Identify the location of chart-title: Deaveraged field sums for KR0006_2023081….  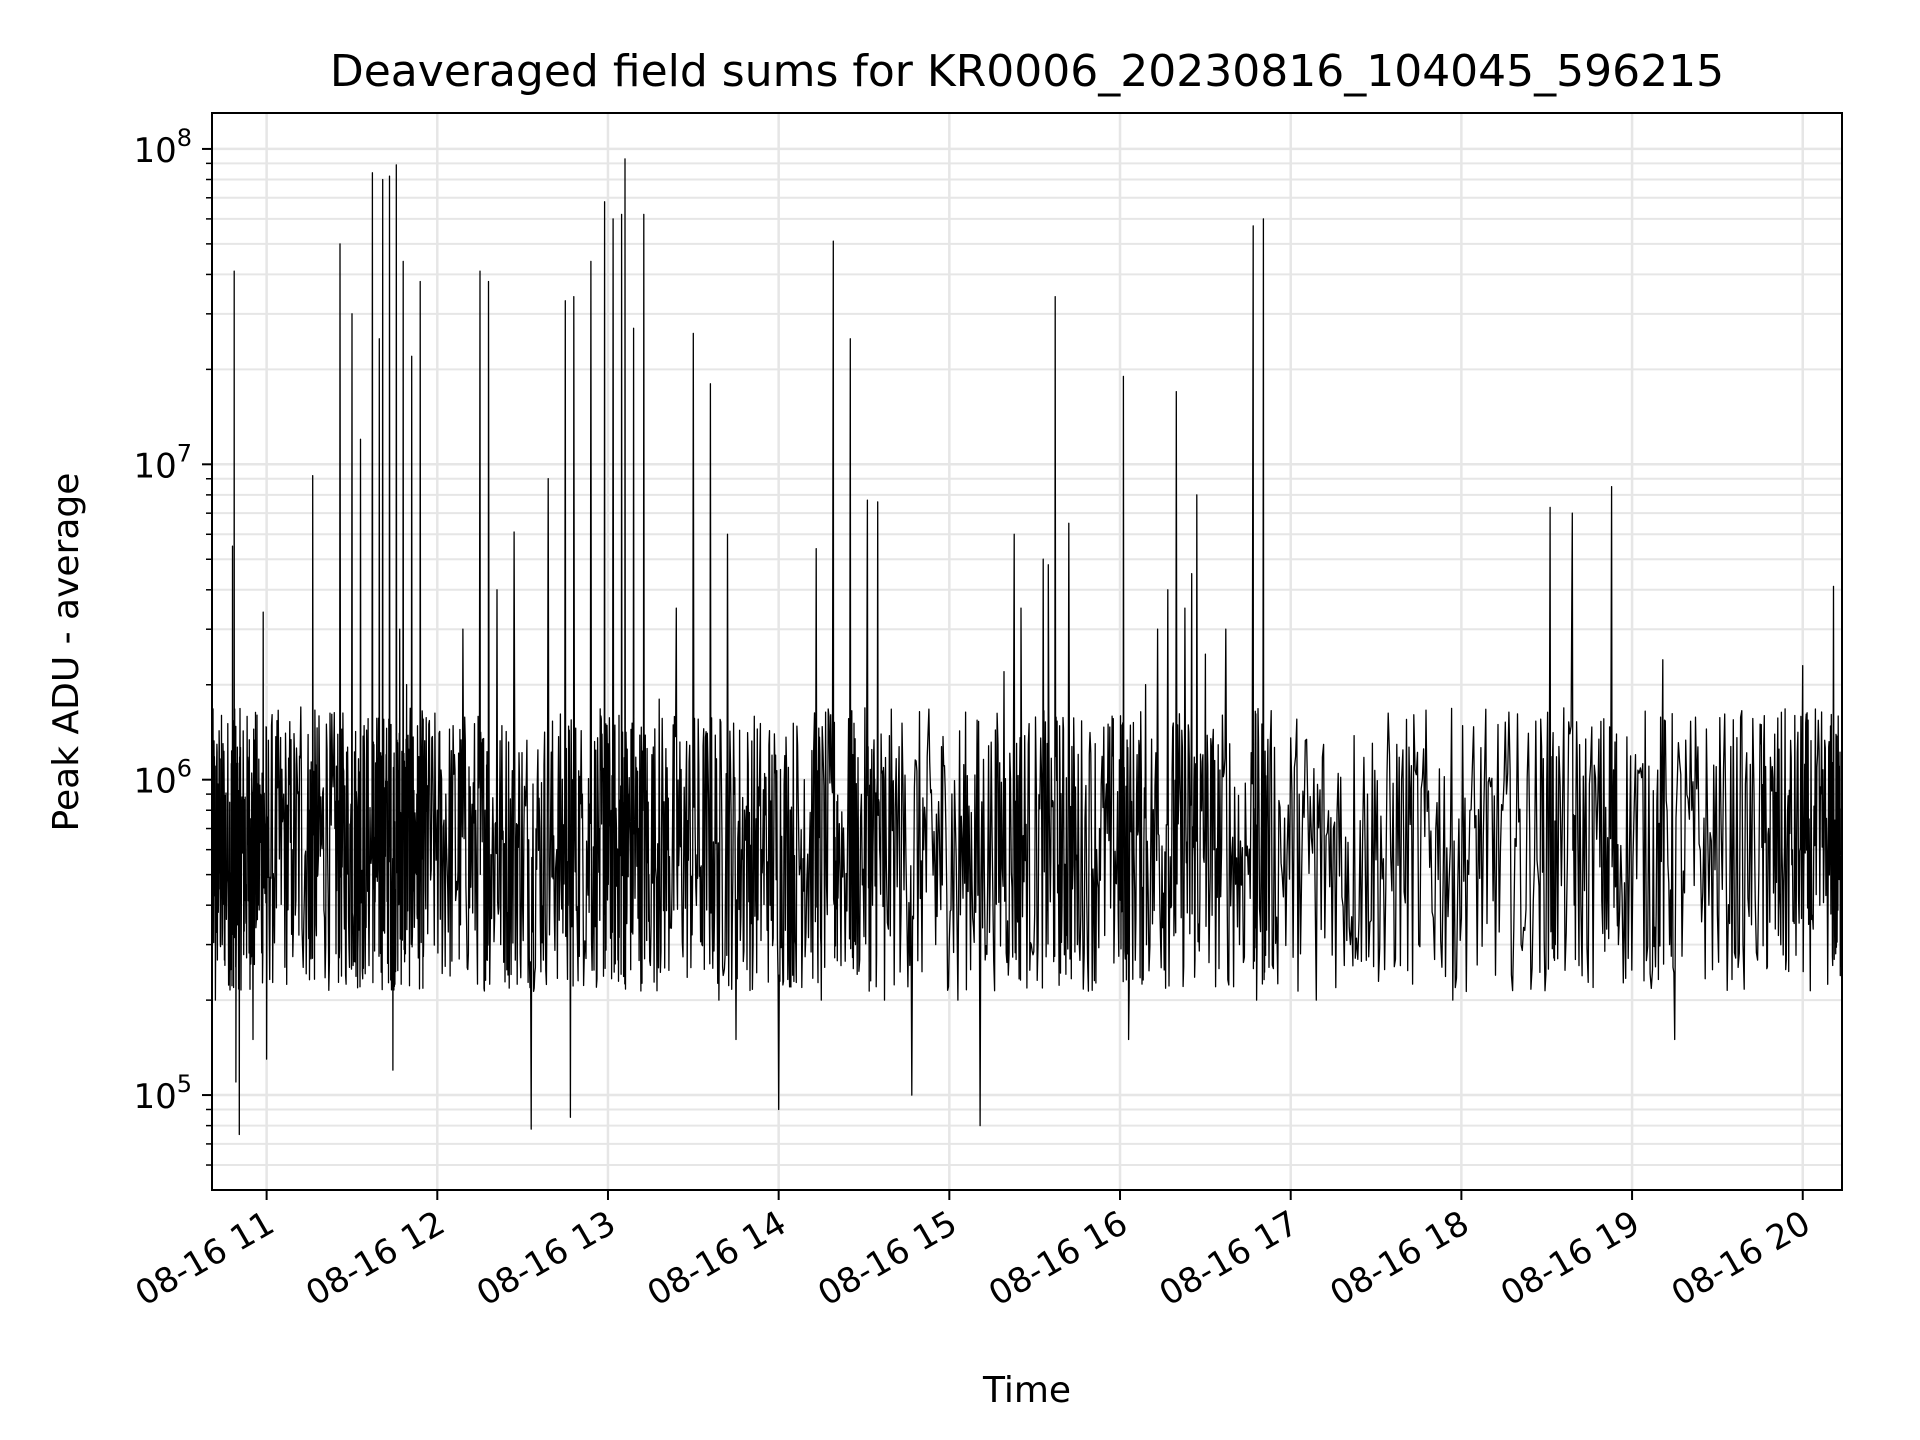
(1027, 71).